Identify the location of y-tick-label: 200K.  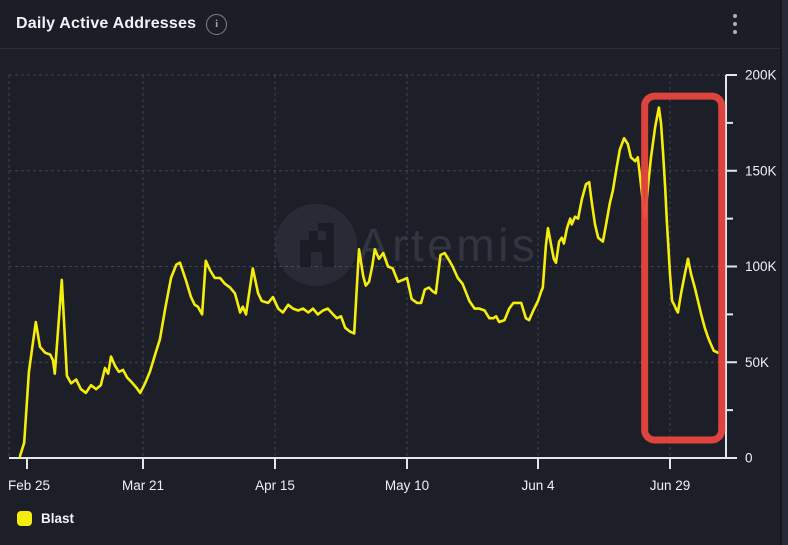
(761, 75).